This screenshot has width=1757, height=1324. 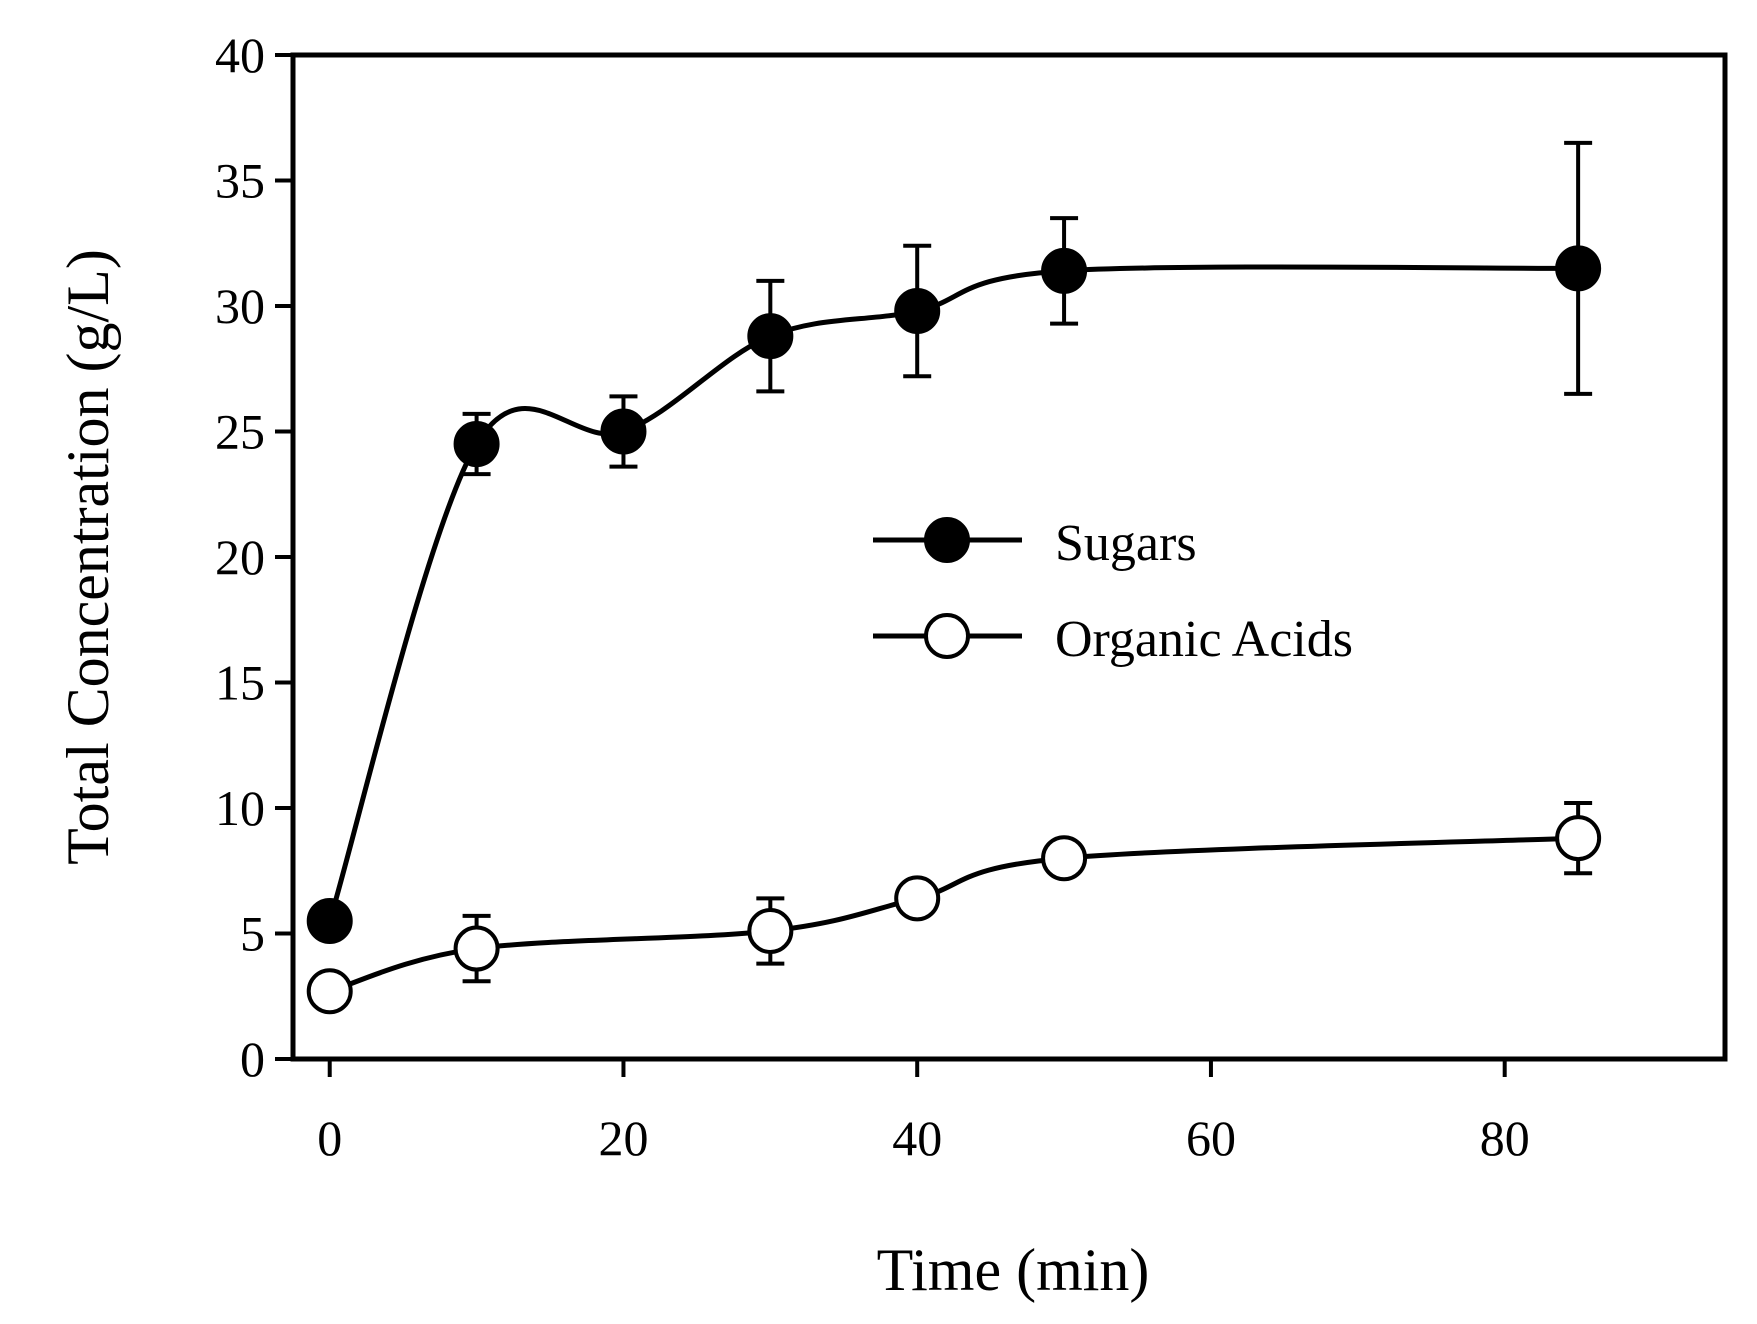 I want to click on y-axis-title: Total Concentration (g/L), so click(x=88, y=557).